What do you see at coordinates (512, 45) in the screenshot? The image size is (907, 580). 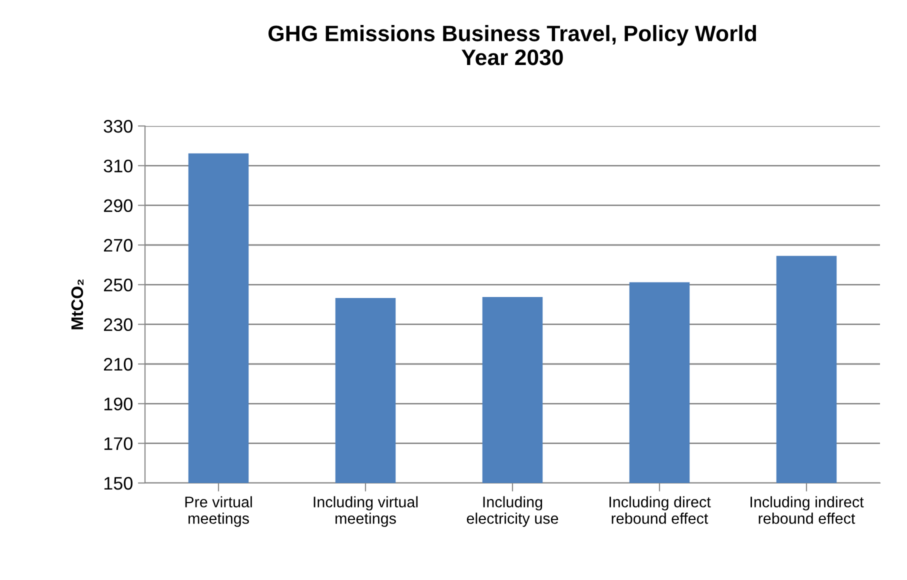 I see `chart-title: GHG Emissions Business Travel, Policy World Year 2030` at bounding box center [512, 45].